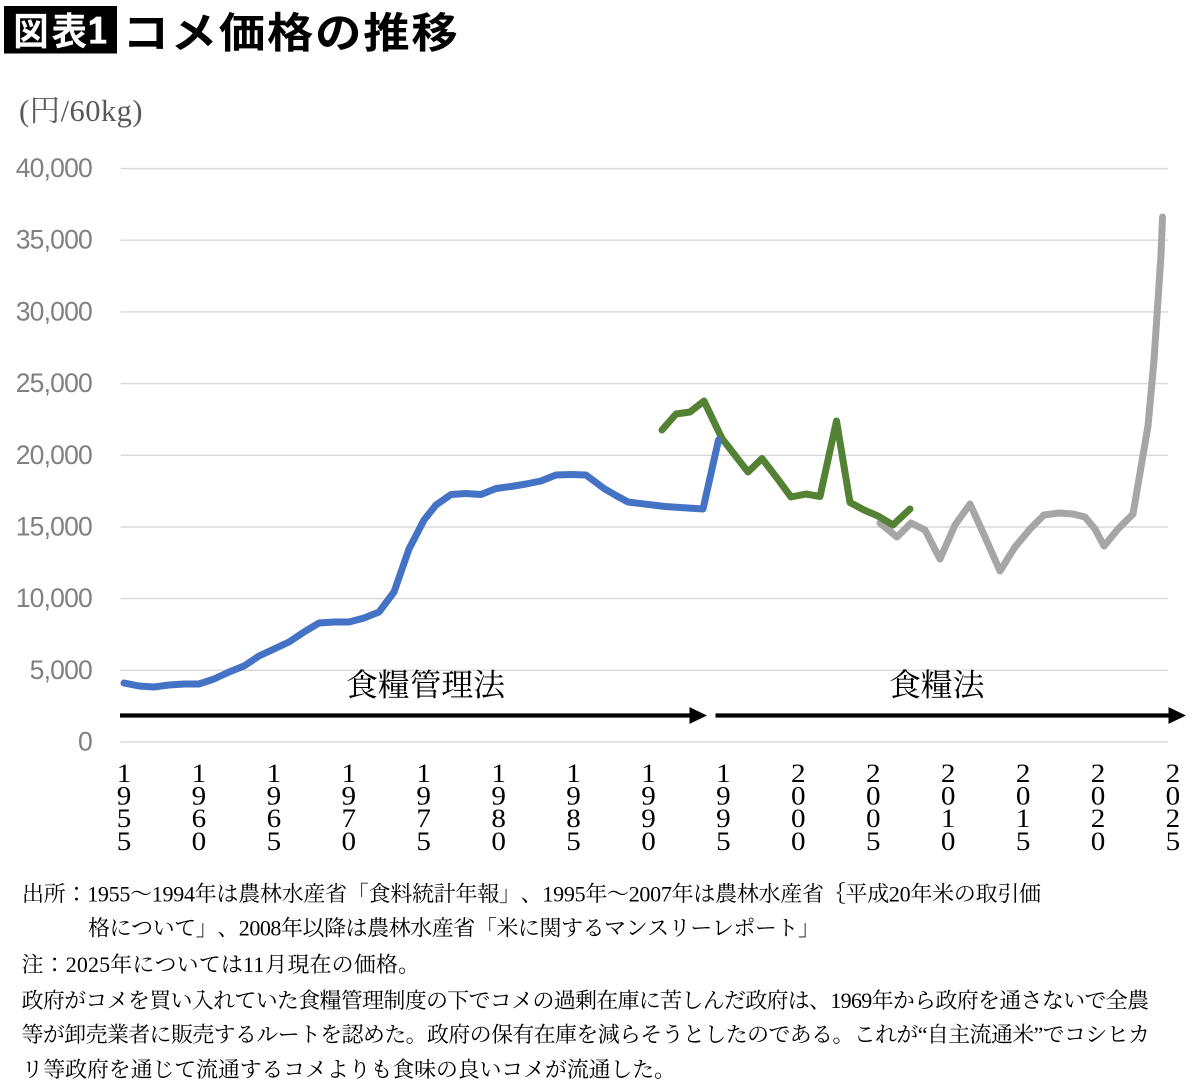  Describe the element at coordinates (108, 893) in the screenshot. I see `svg-text: 1955` at that location.